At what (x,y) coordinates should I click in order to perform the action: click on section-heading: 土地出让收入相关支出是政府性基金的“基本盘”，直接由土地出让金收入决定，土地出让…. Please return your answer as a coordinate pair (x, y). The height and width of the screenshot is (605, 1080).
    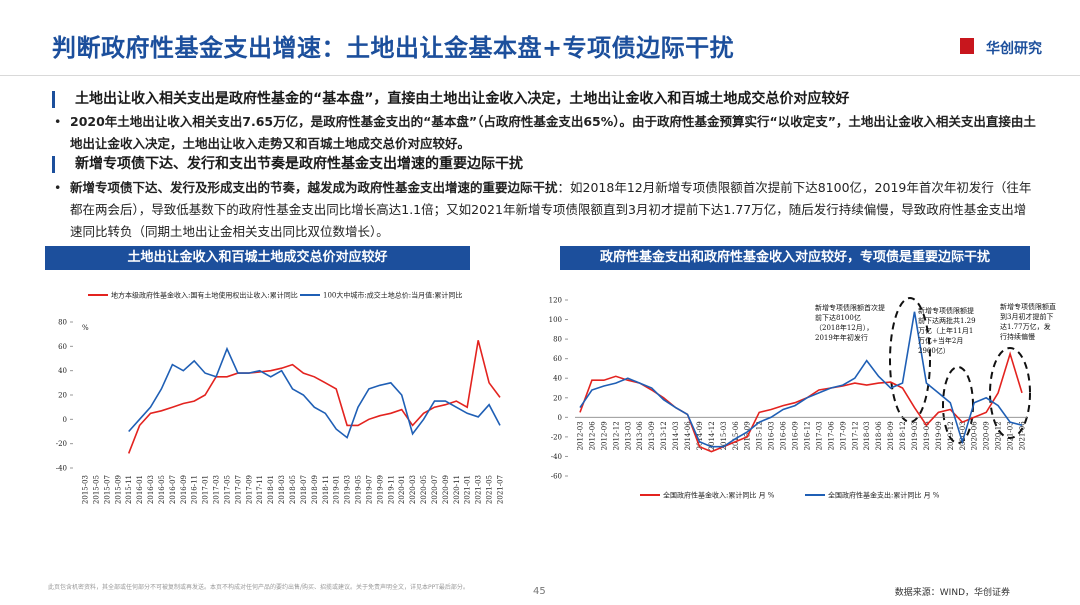
    Looking at the image, I should click on (450, 99).